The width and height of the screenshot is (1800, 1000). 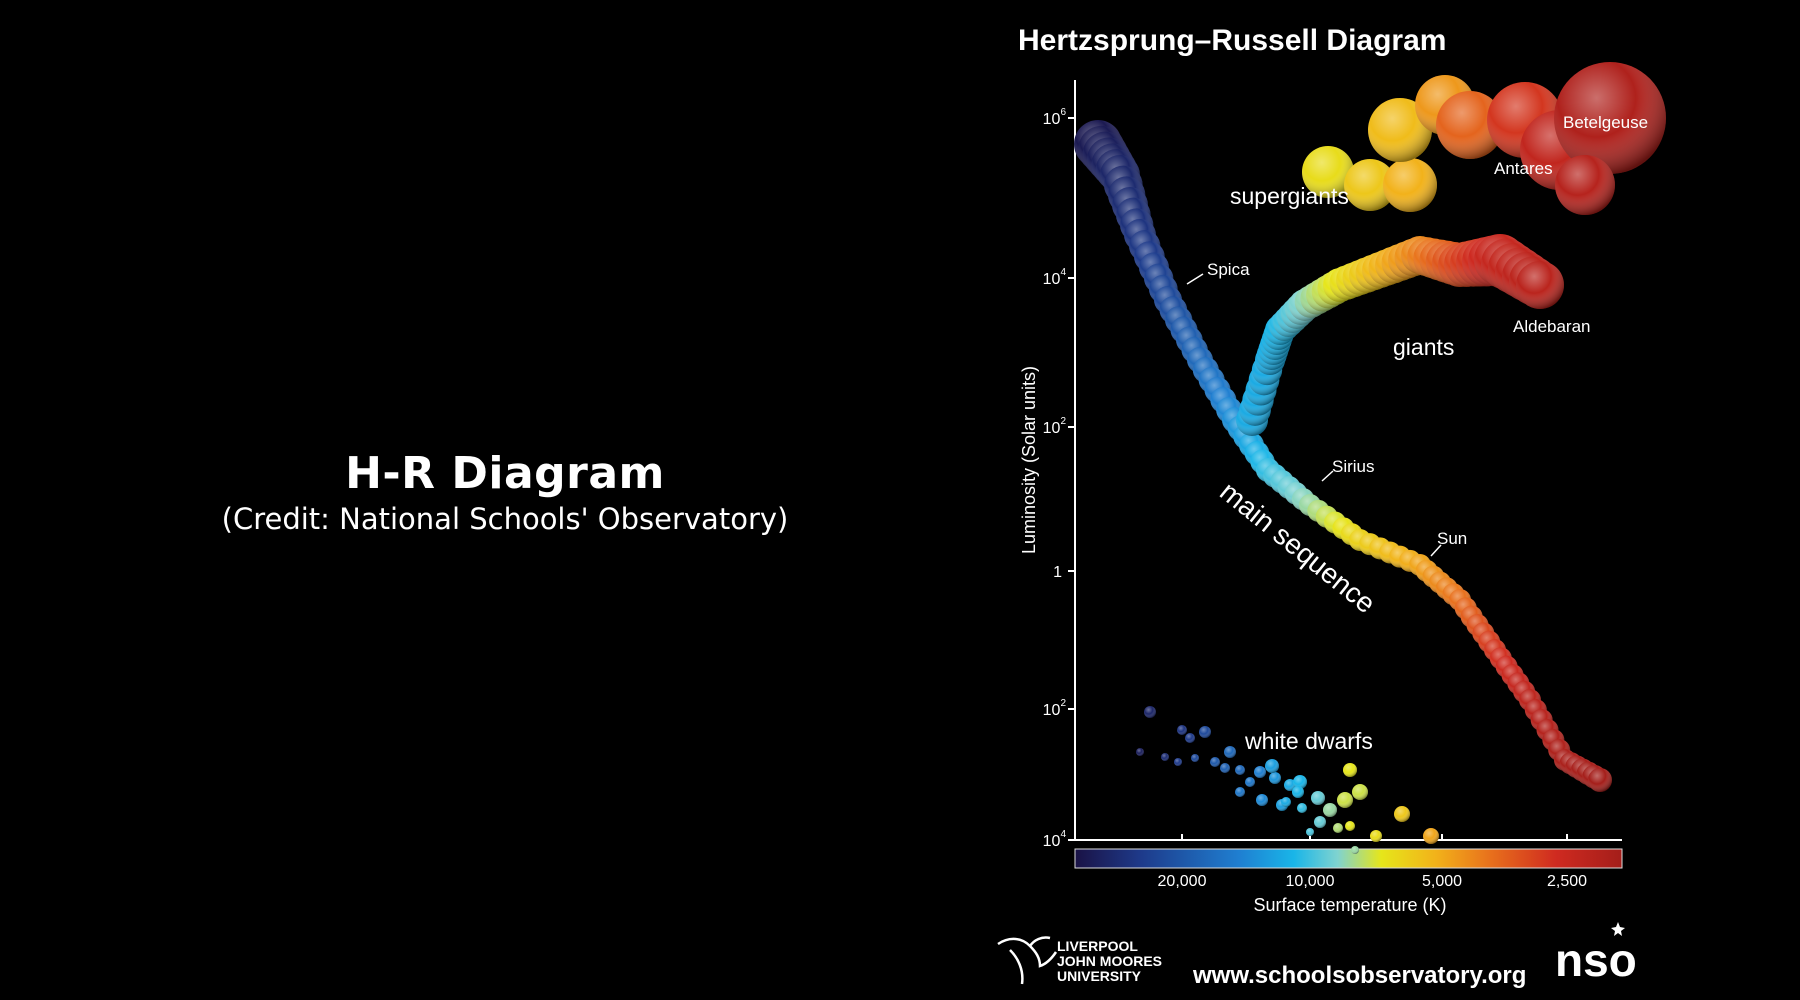 What do you see at coordinates (1109, 961) in the screenshot?
I see `ljmu-line-2: JOHN MOORES` at bounding box center [1109, 961].